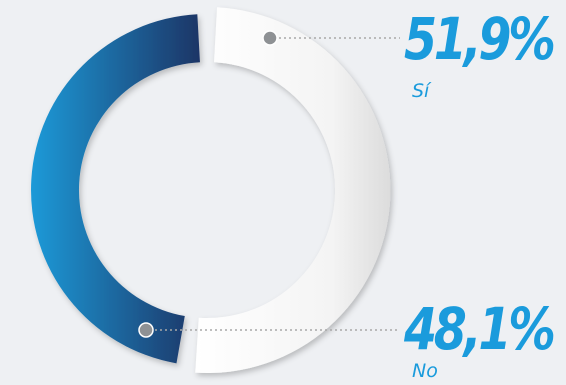 The height and width of the screenshot is (385, 566). Describe the element at coordinates (480, 39) in the screenshot. I see `slice-value-label-si: 51,9%` at that location.